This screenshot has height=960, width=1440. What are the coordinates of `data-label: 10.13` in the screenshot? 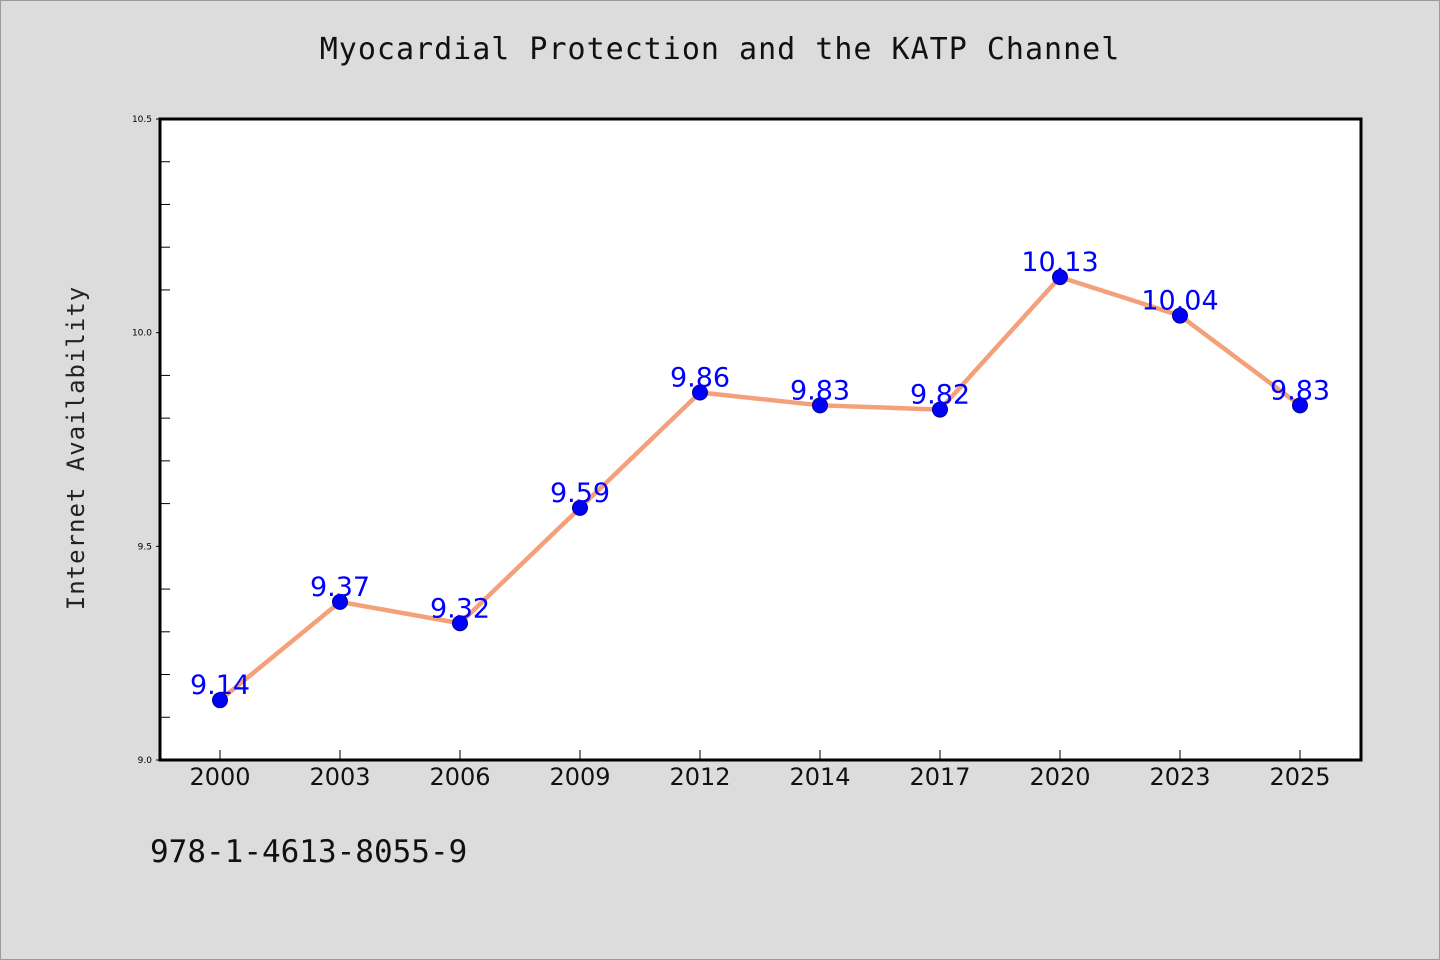 It's located at (1059, 262).